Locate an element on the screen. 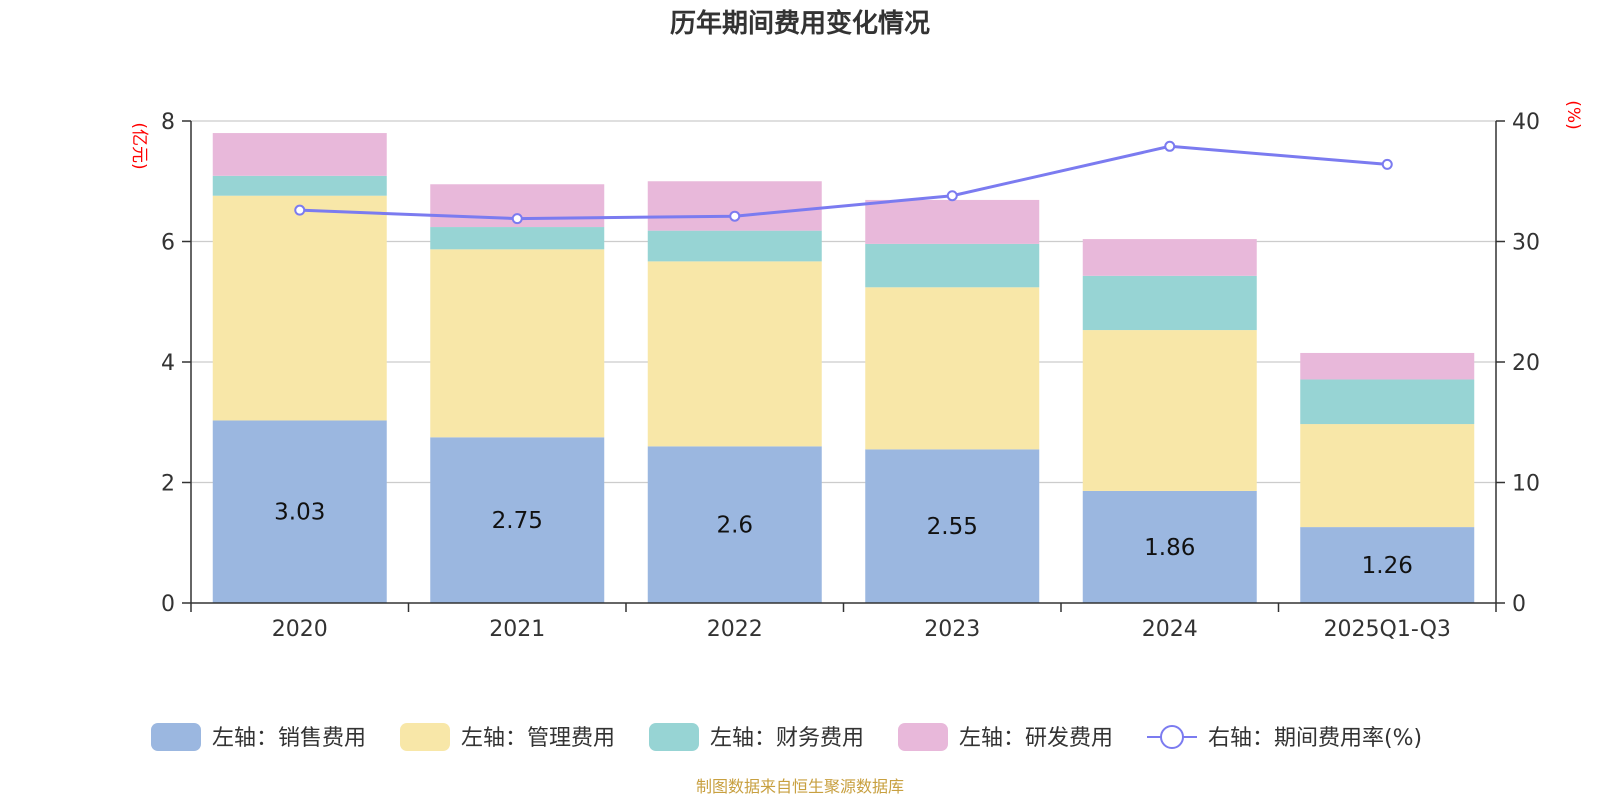 This screenshot has width=1600, height=800. y-right-axis: 0 10 20 30 40 is located at coordinates (1517, 363).